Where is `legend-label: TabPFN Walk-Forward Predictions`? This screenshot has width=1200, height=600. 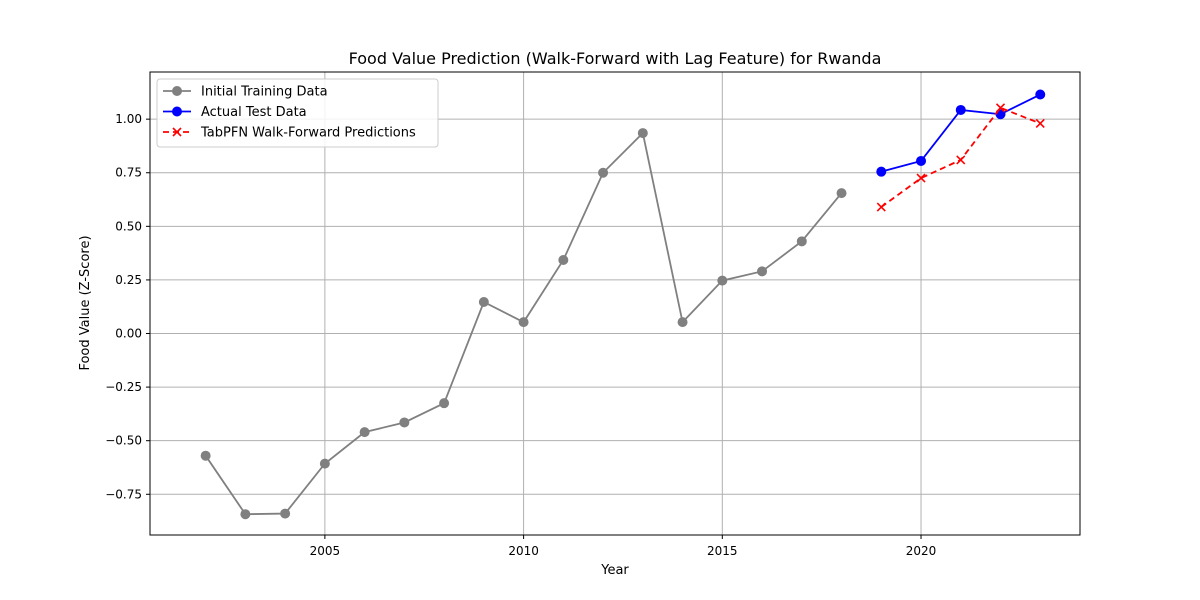
legend-label: TabPFN Walk-Forward Predictions is located at coordinates (308, 133).